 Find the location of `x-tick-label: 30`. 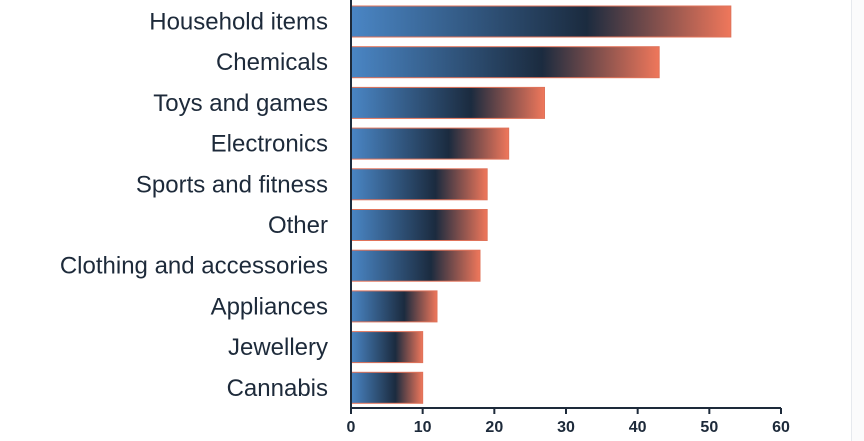

x-tick-label: 30 is located at coordinates (566, 427).